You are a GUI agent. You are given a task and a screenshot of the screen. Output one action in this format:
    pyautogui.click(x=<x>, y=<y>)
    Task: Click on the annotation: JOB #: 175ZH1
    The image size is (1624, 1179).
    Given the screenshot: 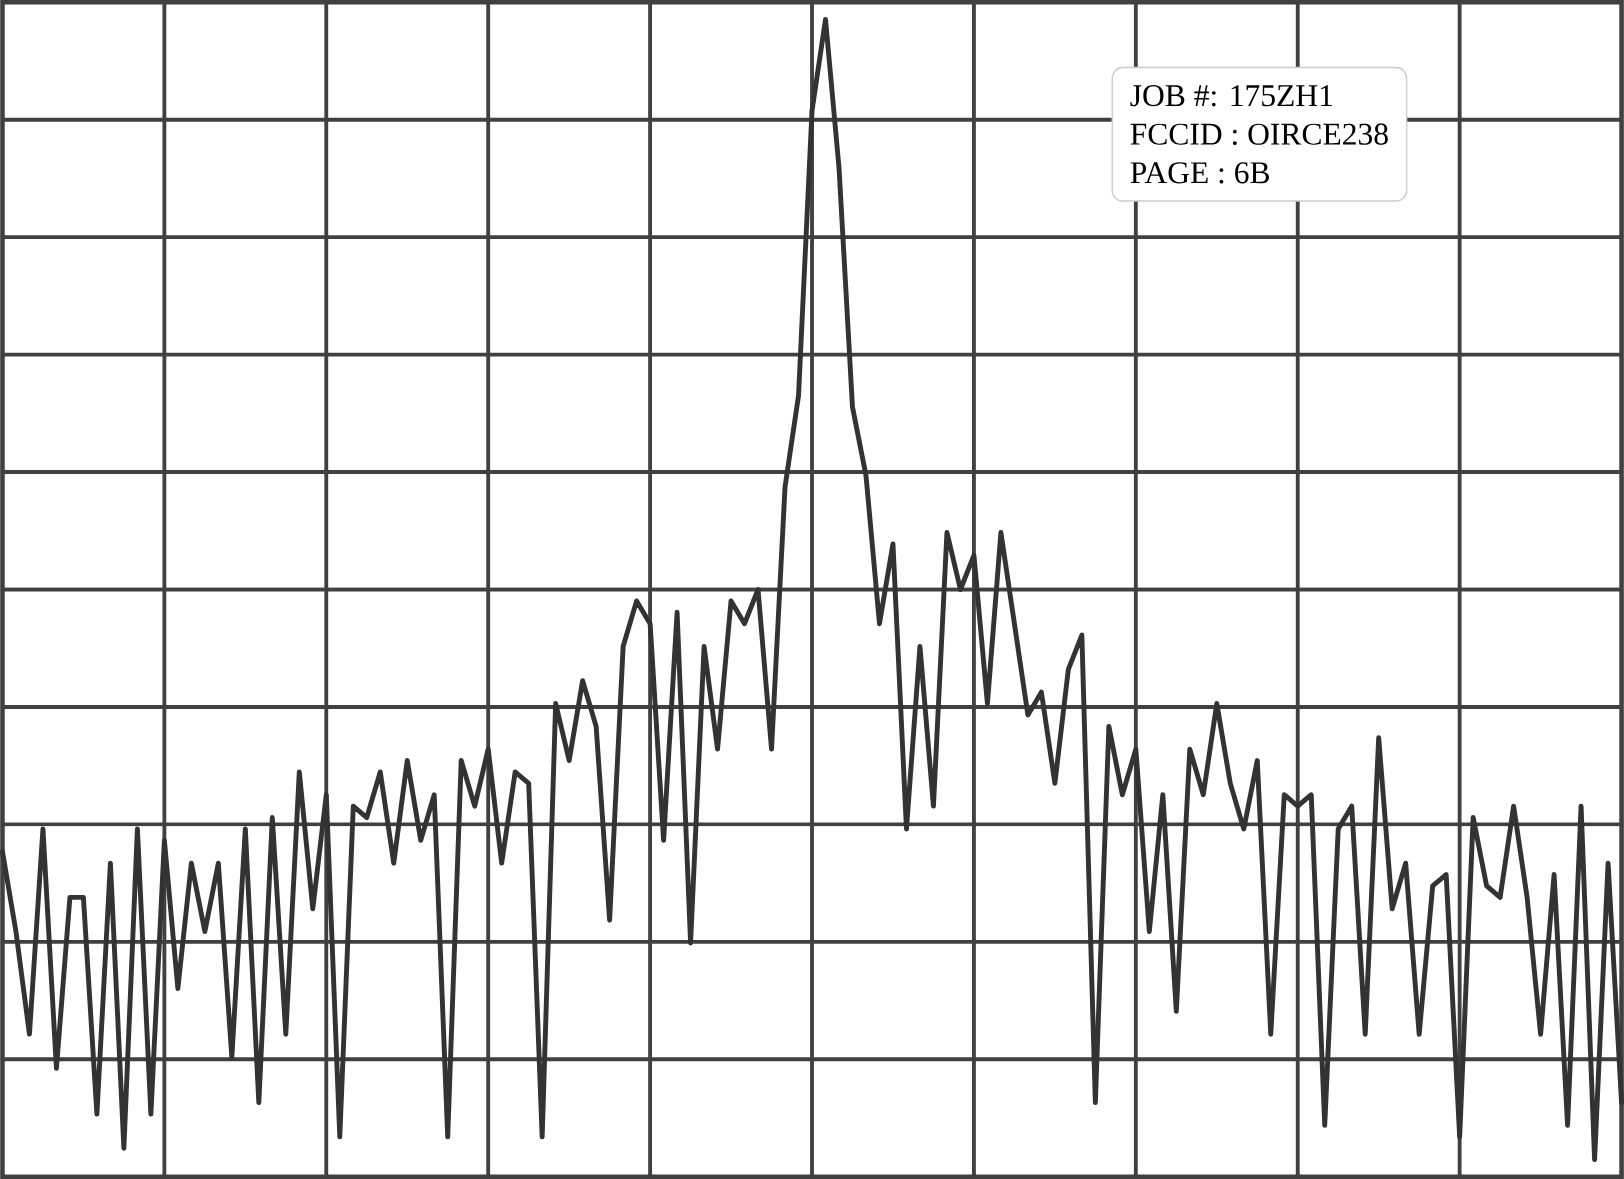 What is the action you would take?
    pyautogui.click(x=1231, y=96)
    